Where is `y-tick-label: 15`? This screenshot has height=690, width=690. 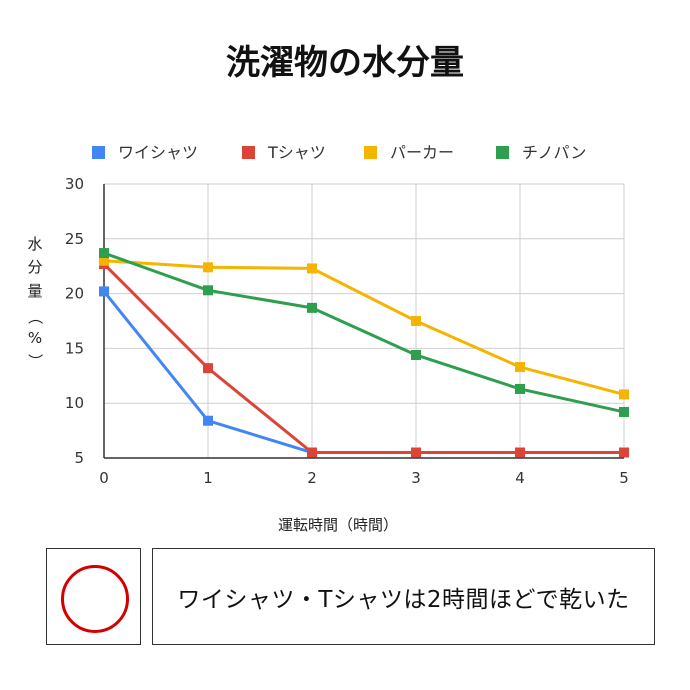
y-tick-label: 15 is located at coordinates (74, 348).